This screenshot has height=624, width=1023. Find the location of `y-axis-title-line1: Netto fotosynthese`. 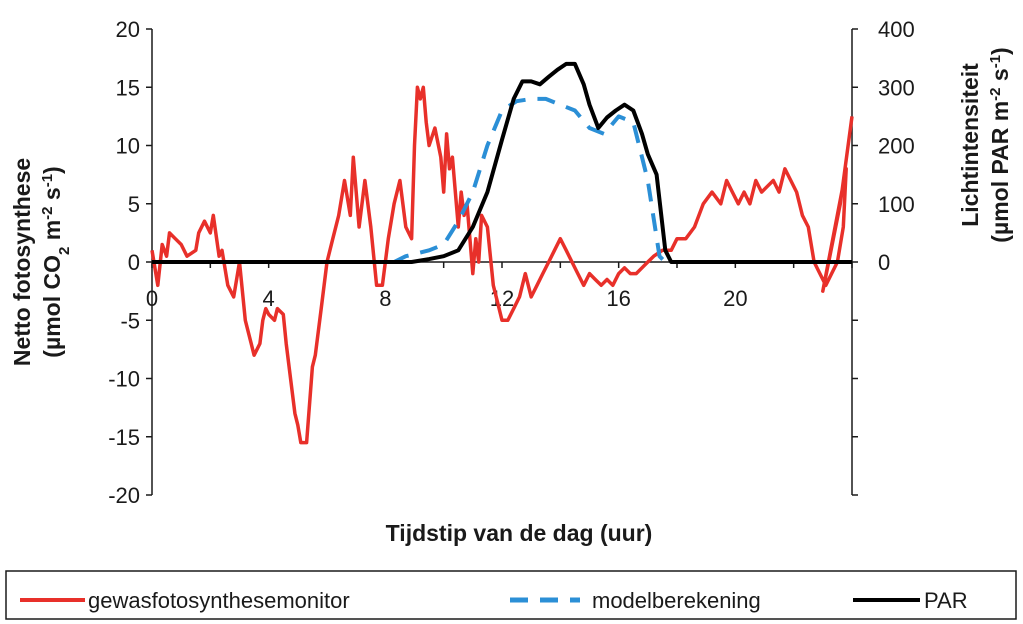

y-axis-title-line1: Netto fotosynthese is located at coordinates (22, 262).